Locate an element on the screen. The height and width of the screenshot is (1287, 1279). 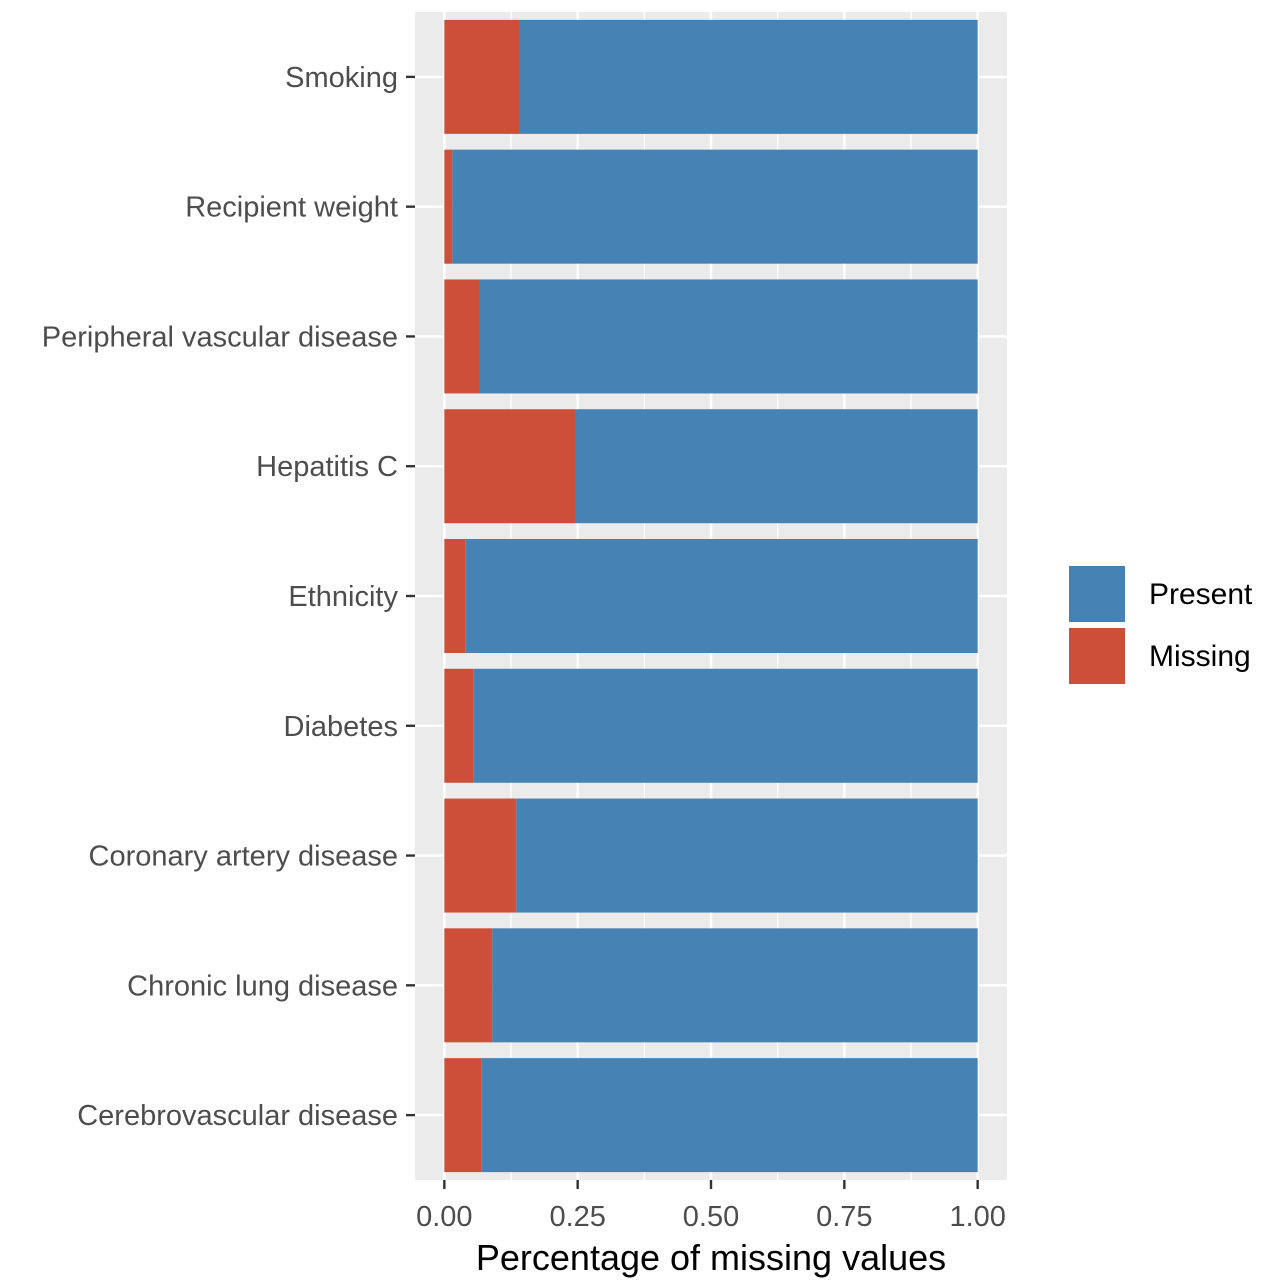
bar-missing-recipient-weight is located at coordinates (448, 206).